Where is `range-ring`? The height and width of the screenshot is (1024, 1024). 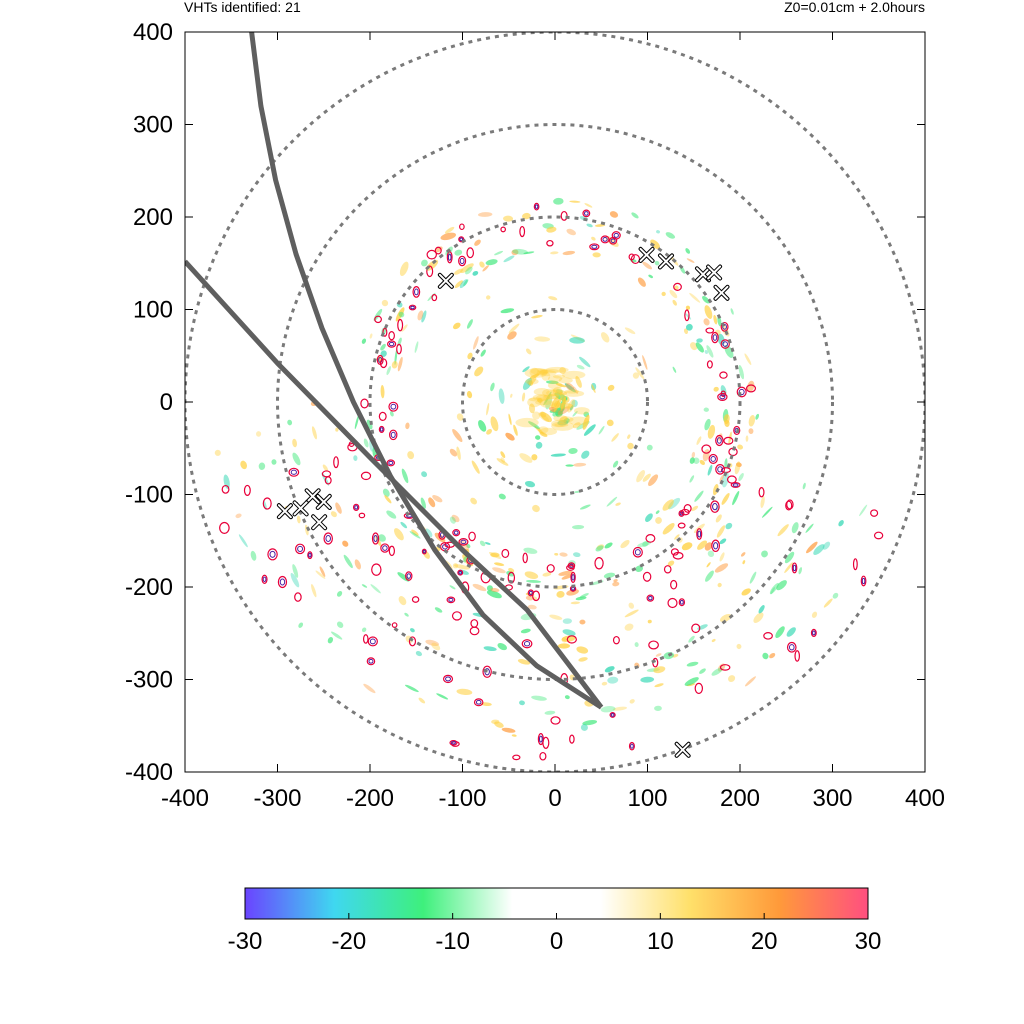 range-ring is located at coordinates (555, 402).